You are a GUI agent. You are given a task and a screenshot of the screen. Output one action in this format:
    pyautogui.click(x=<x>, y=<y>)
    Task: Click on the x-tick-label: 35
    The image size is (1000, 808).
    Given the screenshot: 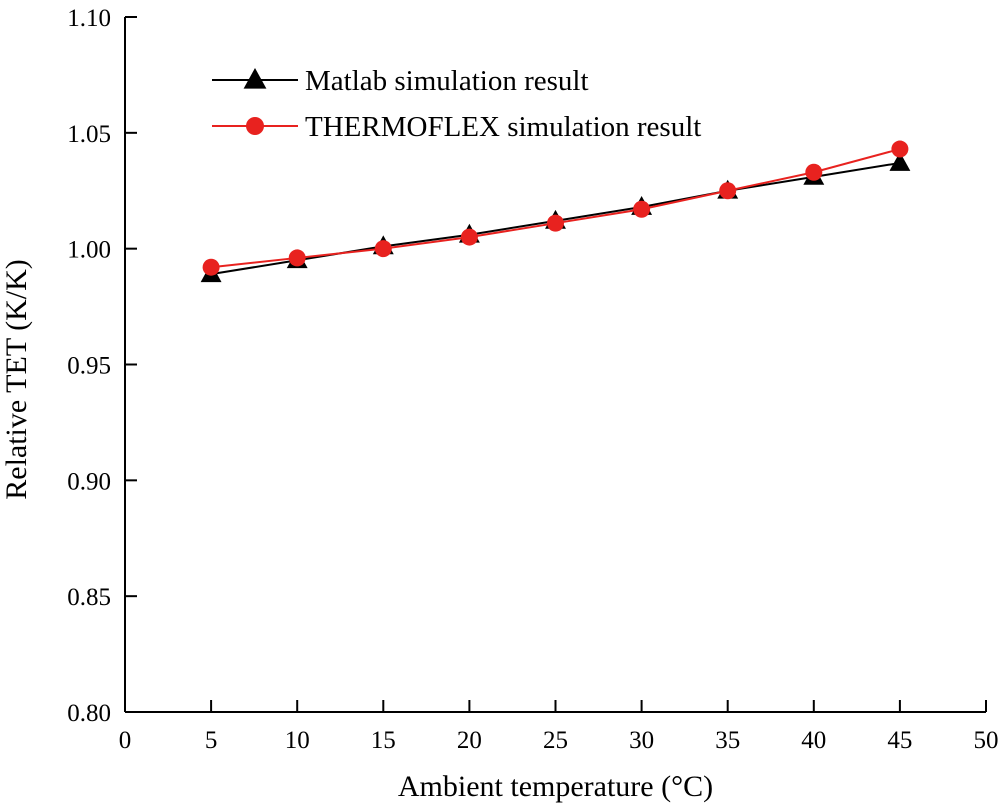 What is the action you would take?
    pyautogui.click(x=727, y=740)
    